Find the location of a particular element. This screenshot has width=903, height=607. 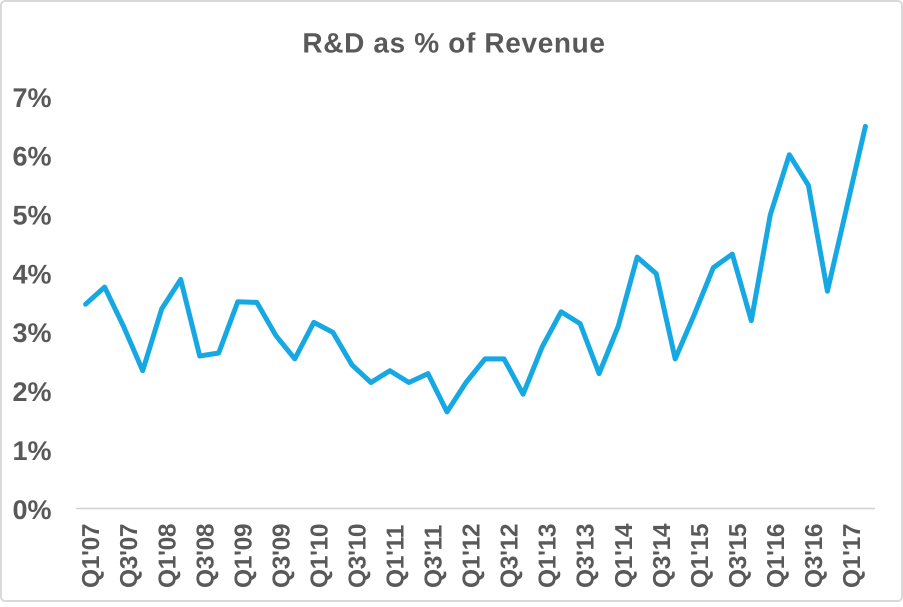

svg-text: Q3'11 is located at coordinates (434, 556).